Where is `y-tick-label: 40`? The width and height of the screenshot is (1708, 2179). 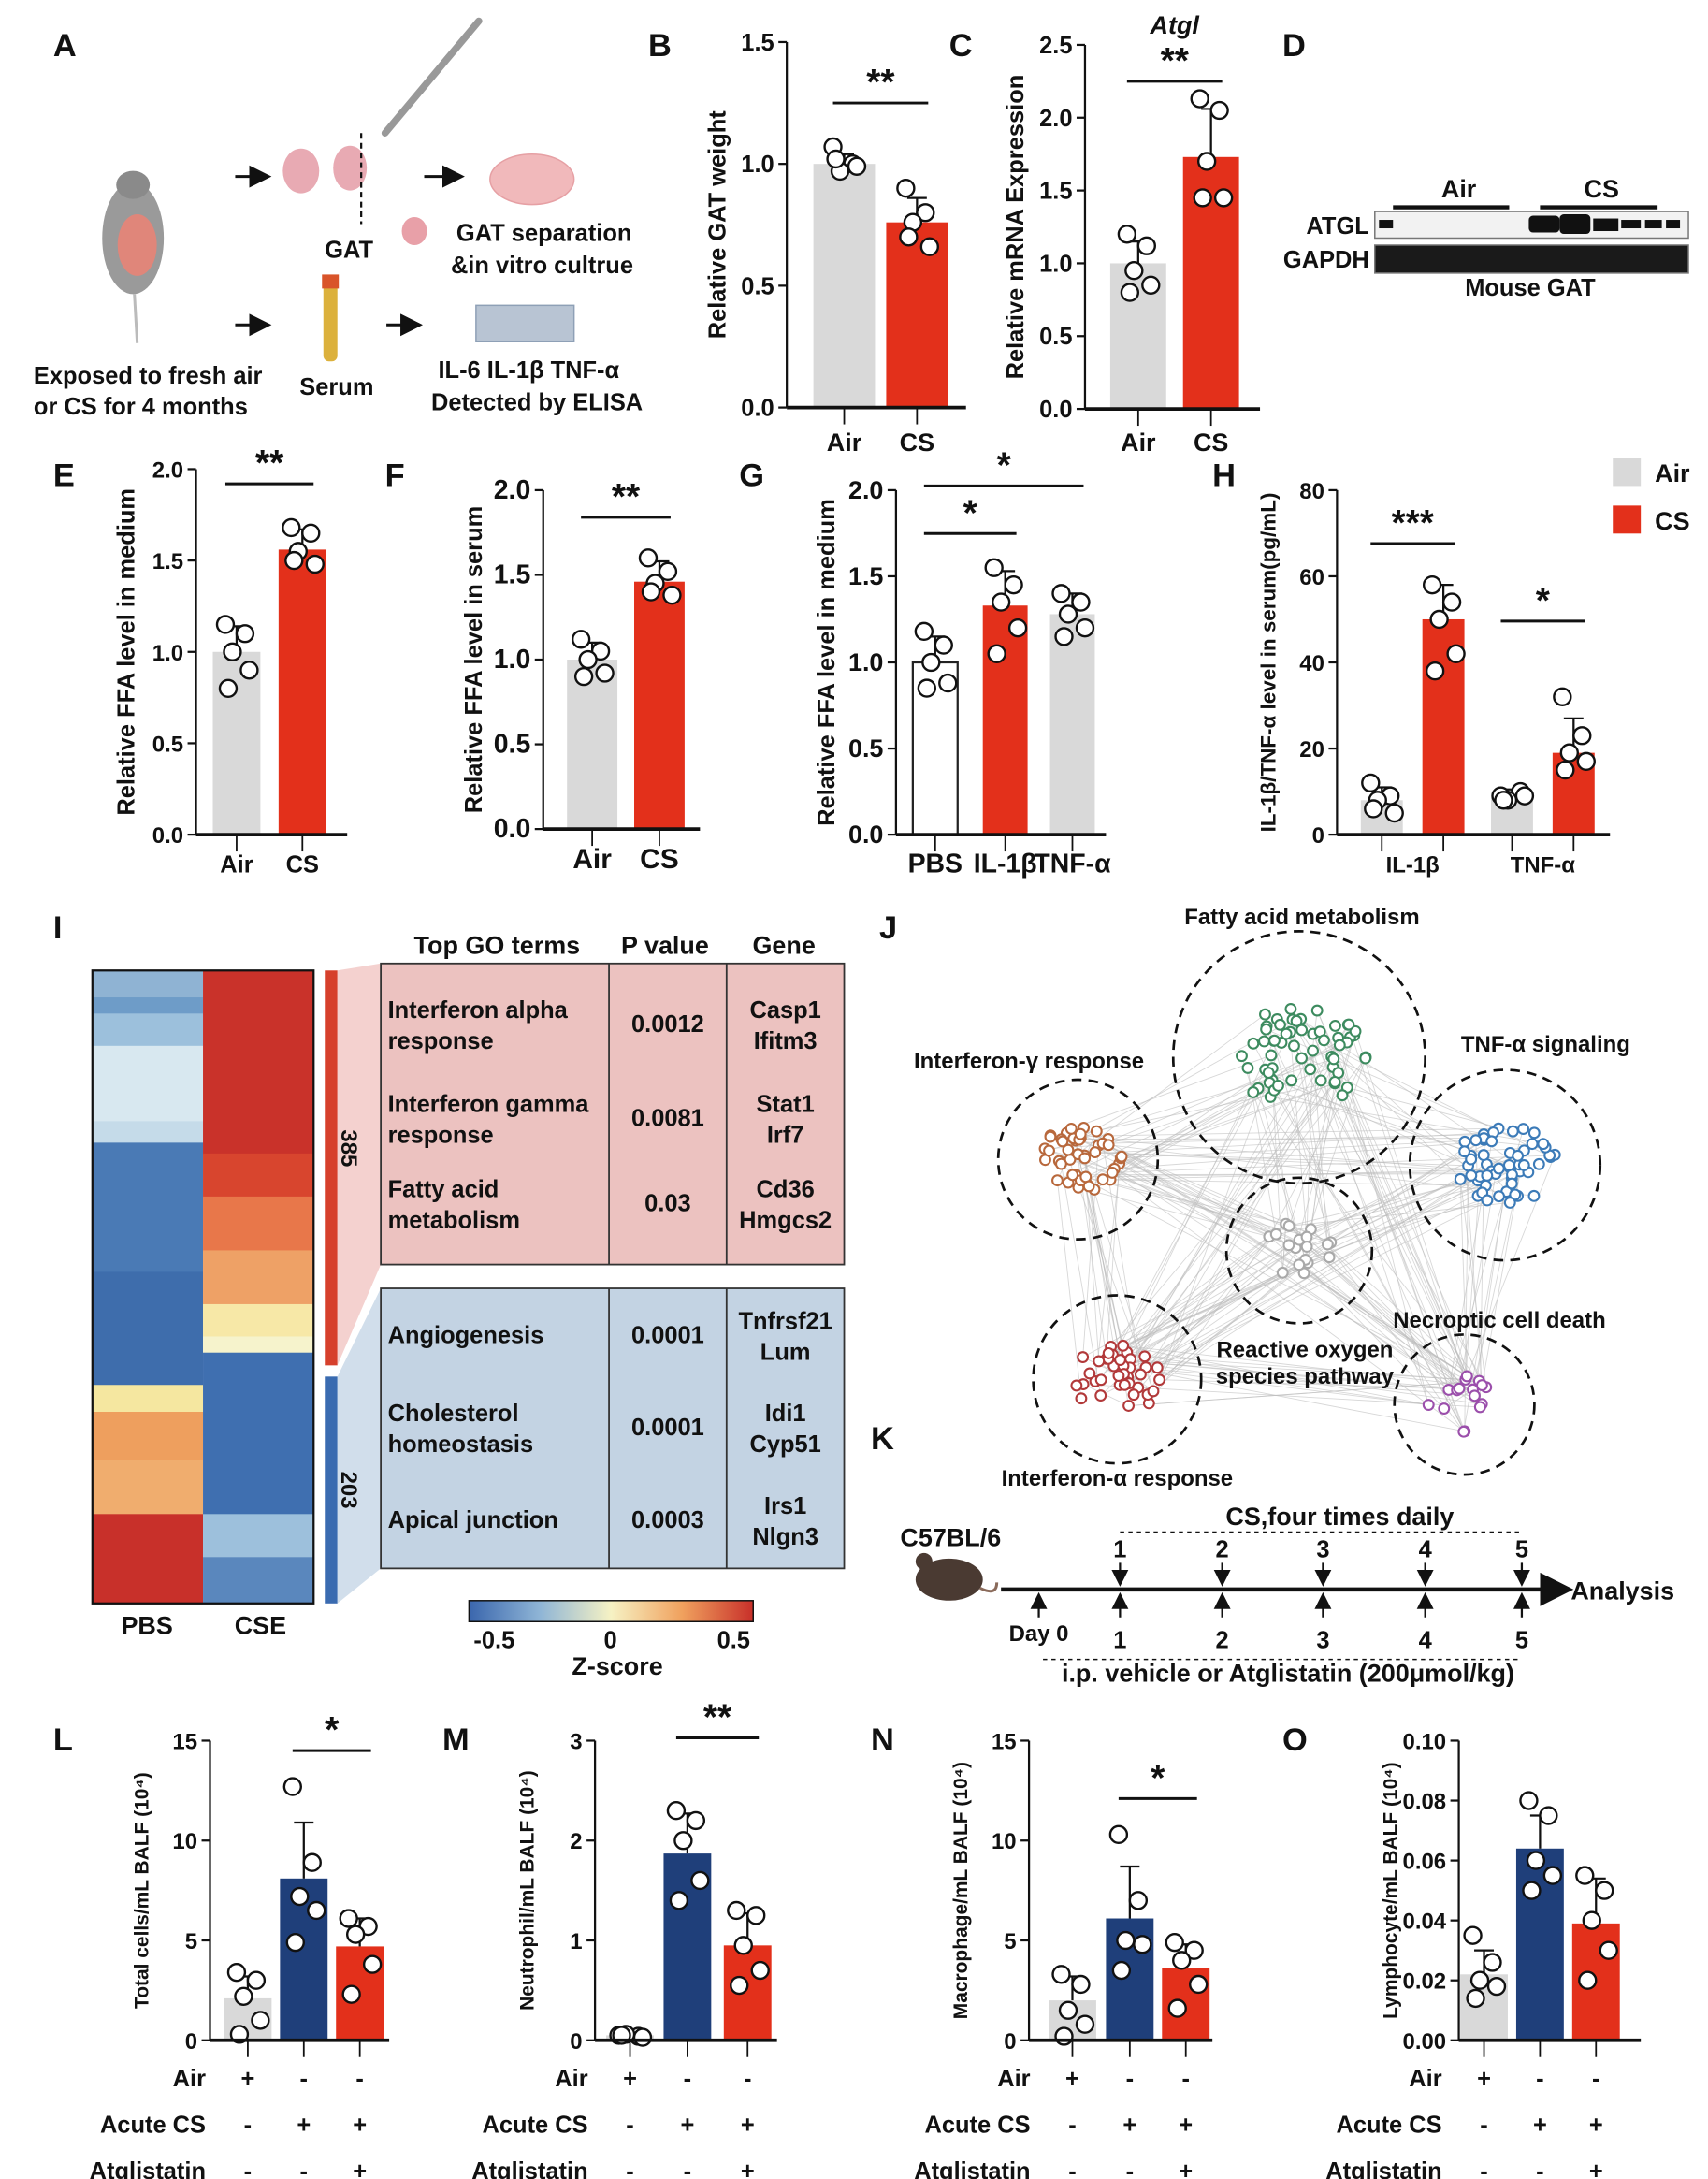 y-tick-label: 40 is located at coordinates (1311, 663).